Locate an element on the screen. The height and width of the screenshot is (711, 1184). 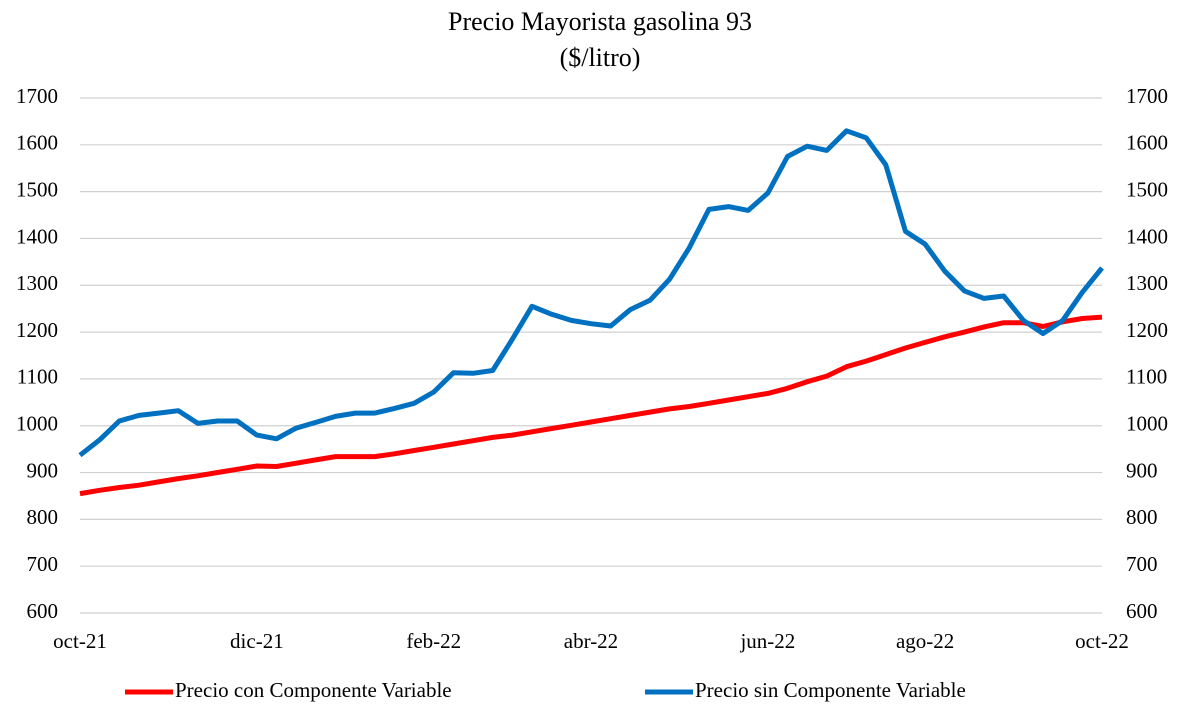
y2-tick-label: 1500 is located at coordinates (1147, 189).